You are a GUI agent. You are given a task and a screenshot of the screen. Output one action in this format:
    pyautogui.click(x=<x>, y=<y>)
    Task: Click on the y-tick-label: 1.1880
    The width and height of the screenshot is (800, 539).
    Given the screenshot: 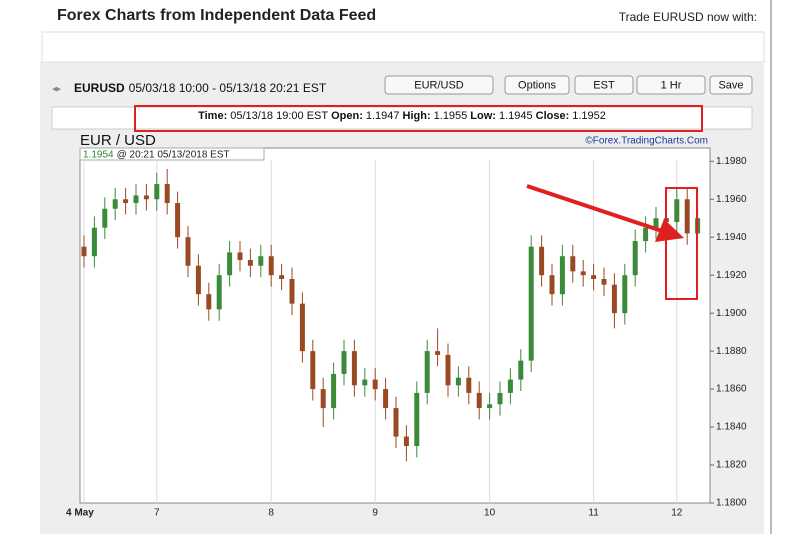 What is the action you would take?
    pyautogui.click(x=731, y=351)
    